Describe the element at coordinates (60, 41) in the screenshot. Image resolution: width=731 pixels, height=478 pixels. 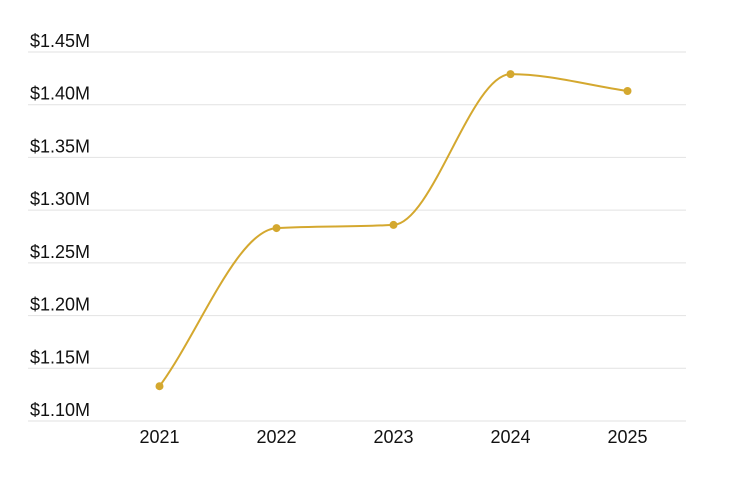
I see `y-tick-label: $1.45M` at that location.